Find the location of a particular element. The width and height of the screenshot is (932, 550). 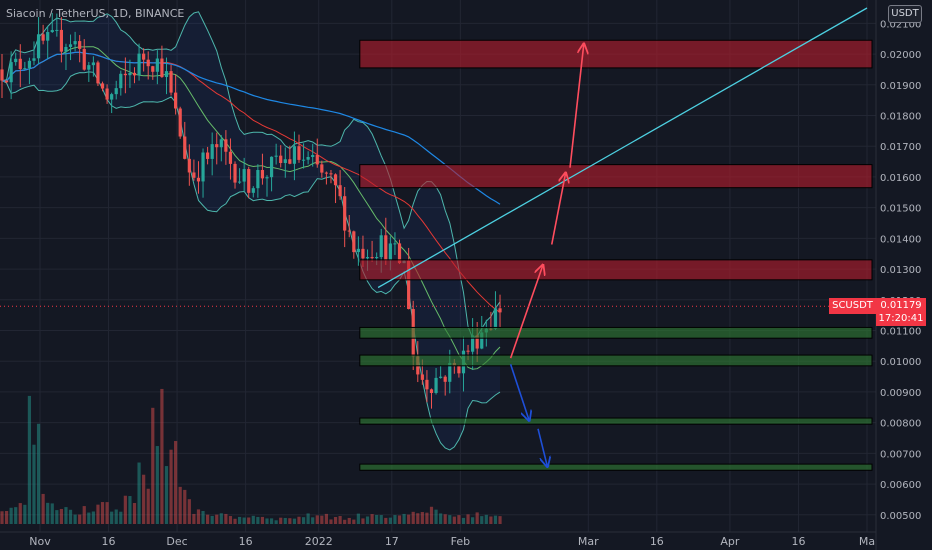

y-tick-label: 0.02100 is located at coordinates (900, 24).